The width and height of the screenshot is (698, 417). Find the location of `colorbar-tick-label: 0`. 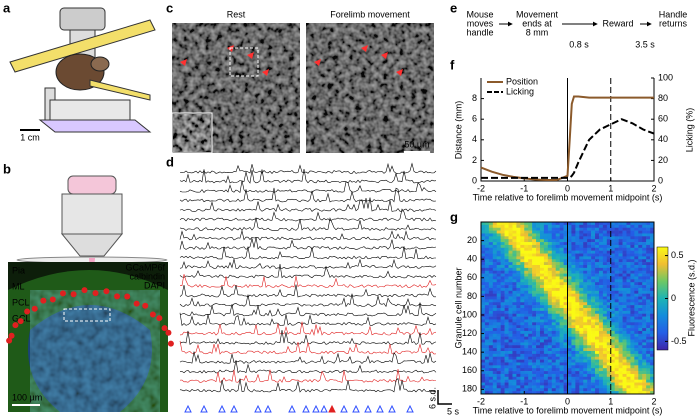

colorbar-tick-label: 0 is located at coordinates (673, 298).